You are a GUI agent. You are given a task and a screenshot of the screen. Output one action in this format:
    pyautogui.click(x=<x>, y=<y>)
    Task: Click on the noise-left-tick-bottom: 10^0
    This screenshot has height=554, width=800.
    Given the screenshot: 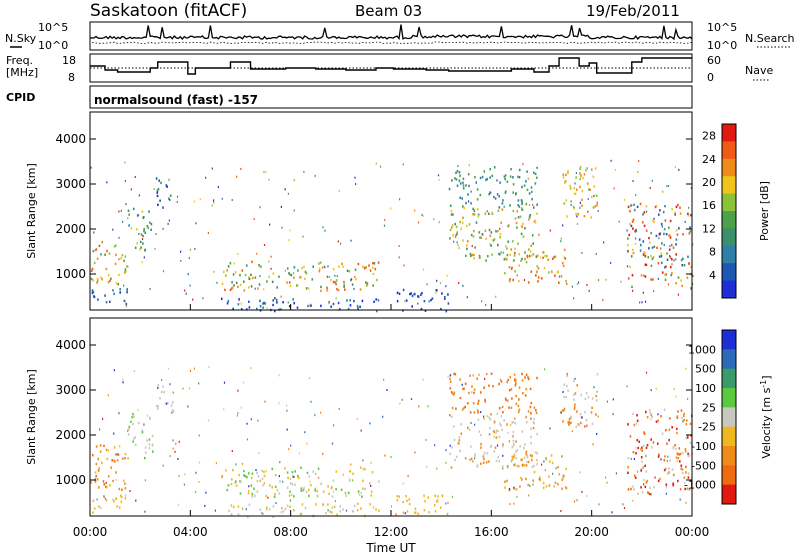 What is the action you would take?
    pyautogui.click(x=53, y=45)
    